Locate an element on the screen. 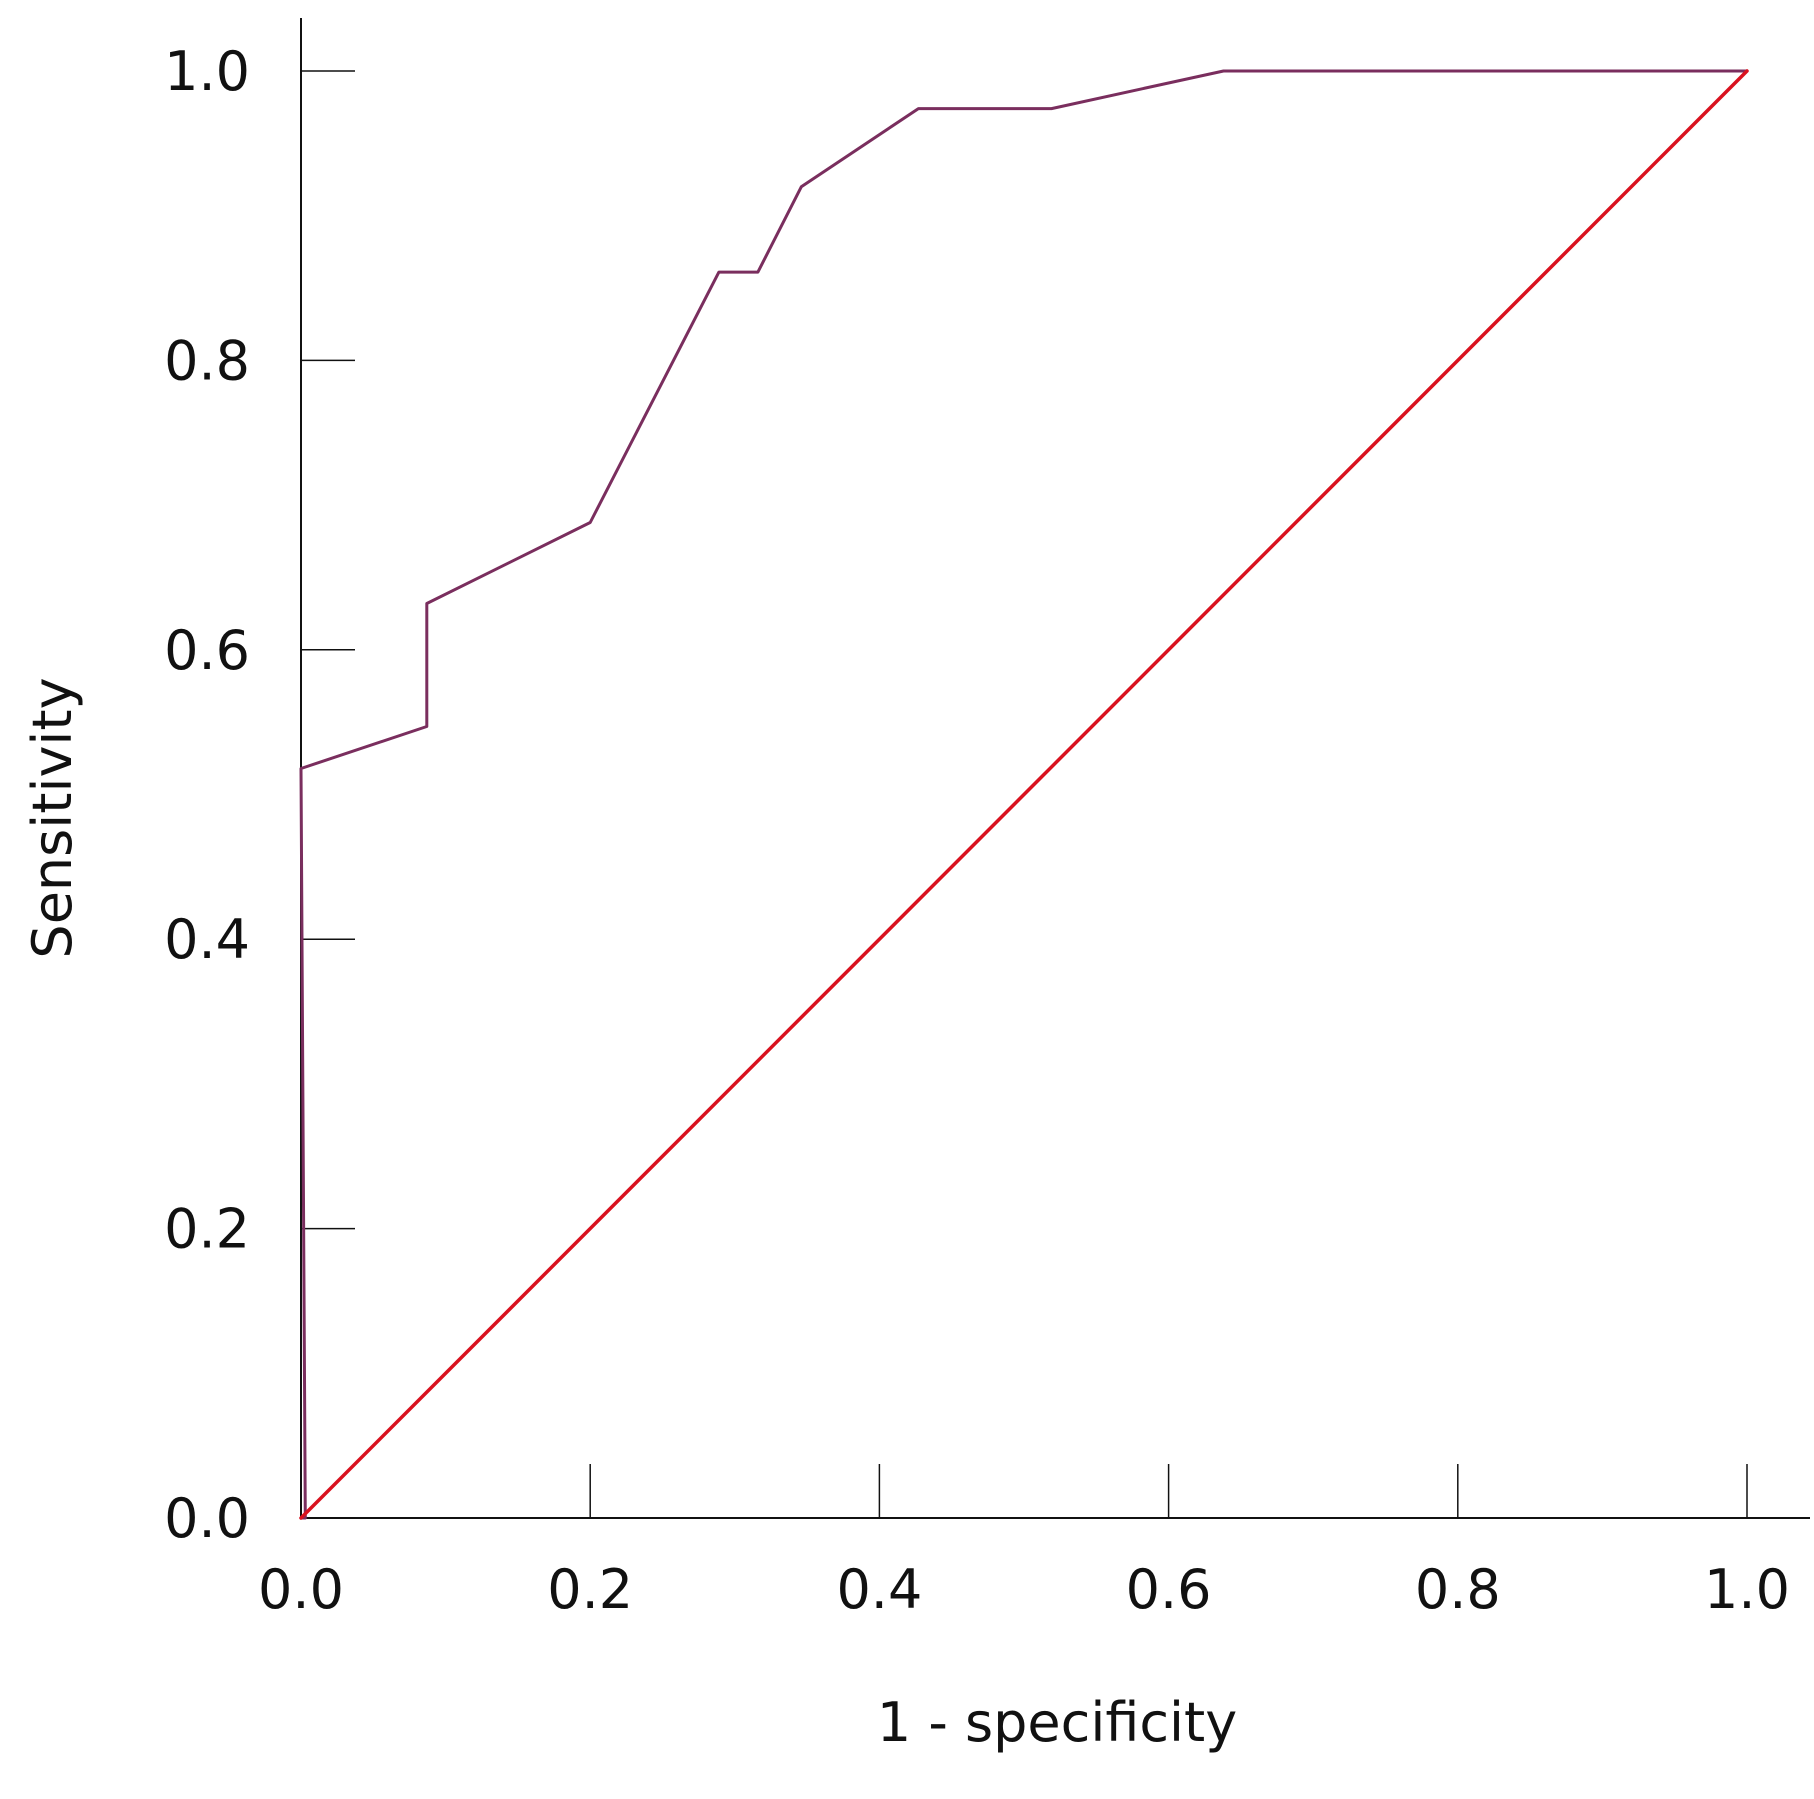  x-tick-label: 0.8 is located at coordinates (1458, 1589).